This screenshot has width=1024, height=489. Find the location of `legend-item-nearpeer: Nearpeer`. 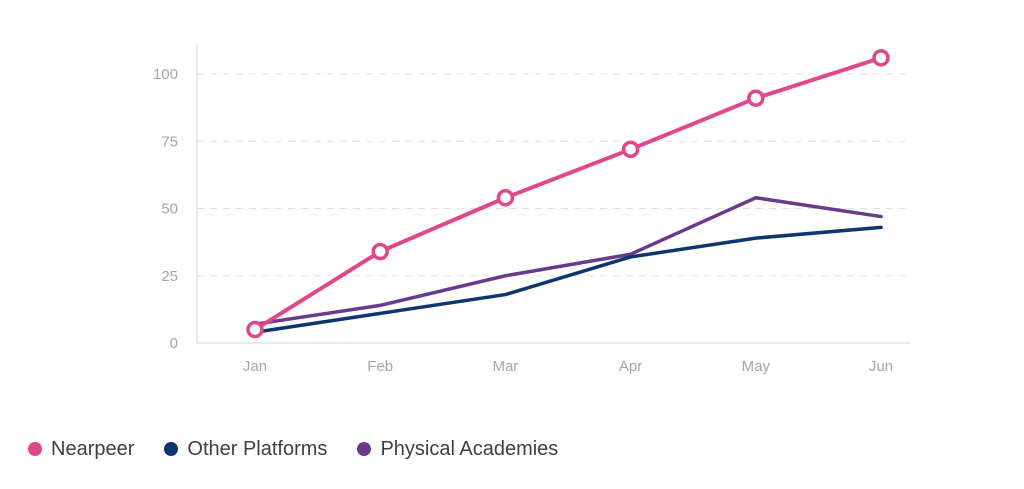

legend-item-nearpeer: Nearpeer is located at coordinates (81, 449).